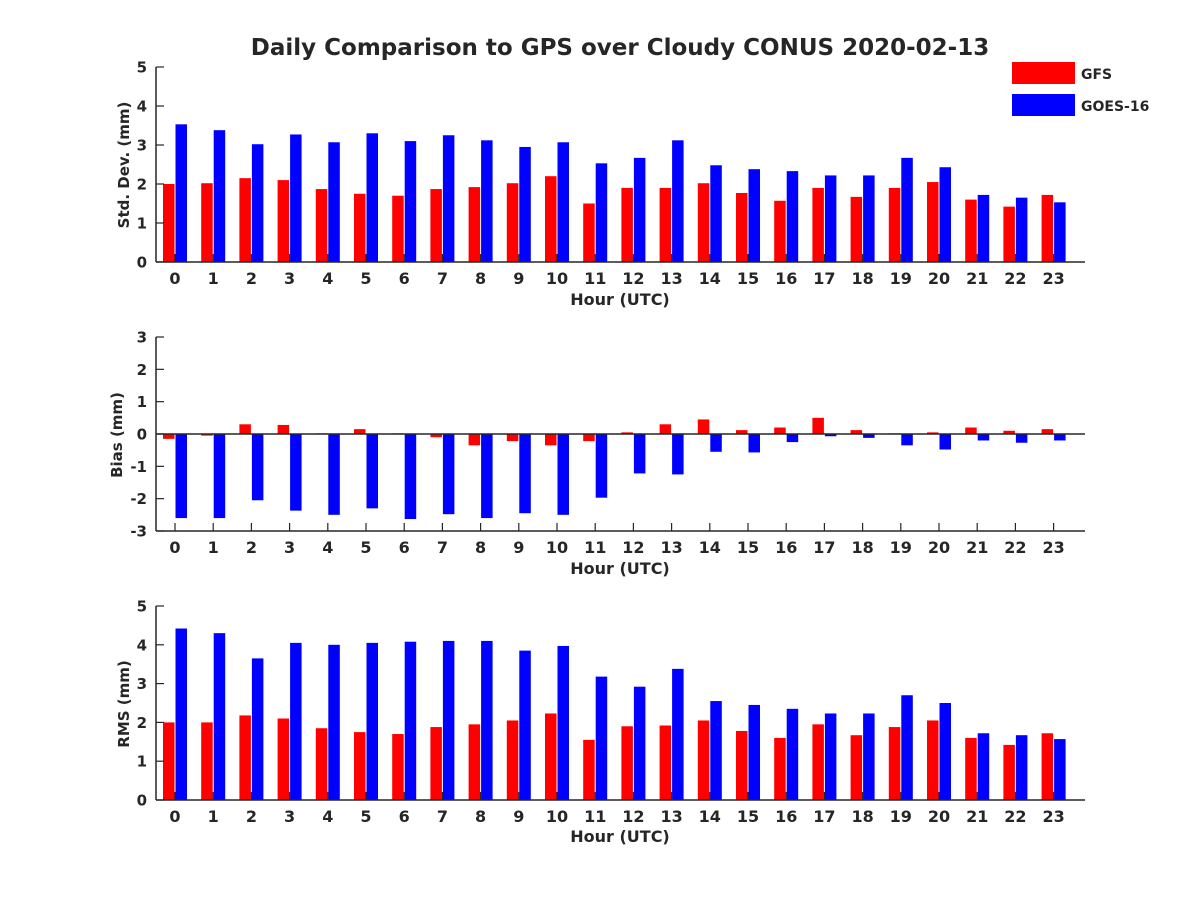 Image resolution: width=1200 pixels, height=900 pixels. Describe the element at coordinates (557, 547) in the screenshot. I see `bias-x-tick-label: 10` at that location.